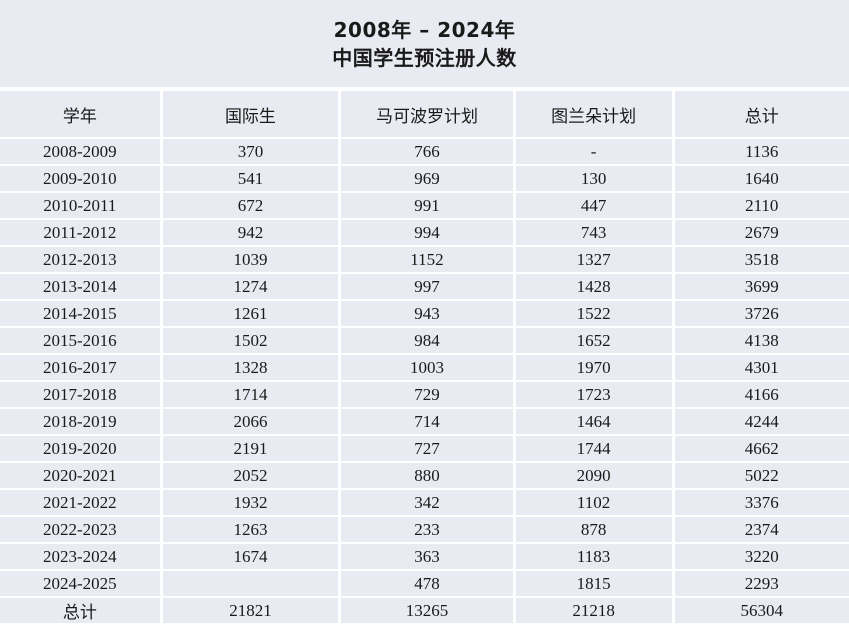  Describe the element at coordinates (593, 502) in the screenshot. I see `row-value-cell: 1102` at that location.